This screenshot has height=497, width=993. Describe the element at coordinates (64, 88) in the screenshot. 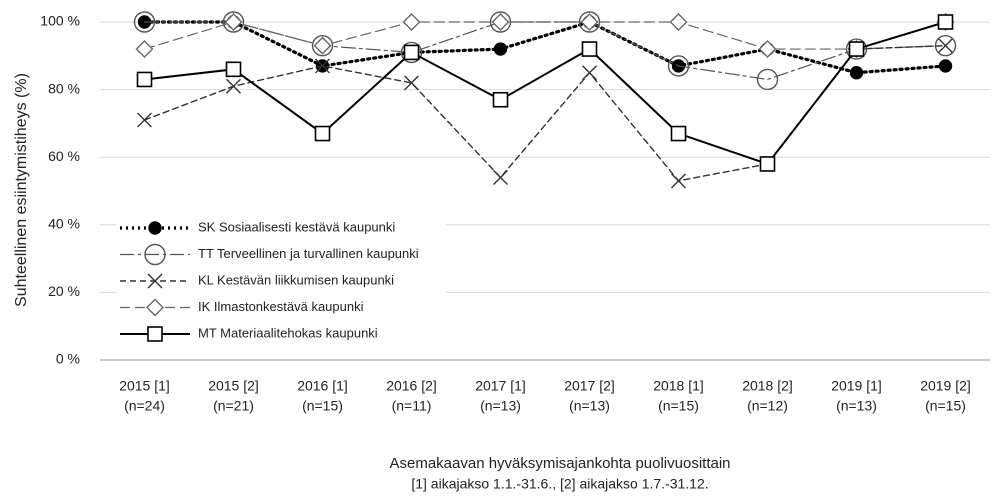

I see `y-tick-label: 80 %` at that location.